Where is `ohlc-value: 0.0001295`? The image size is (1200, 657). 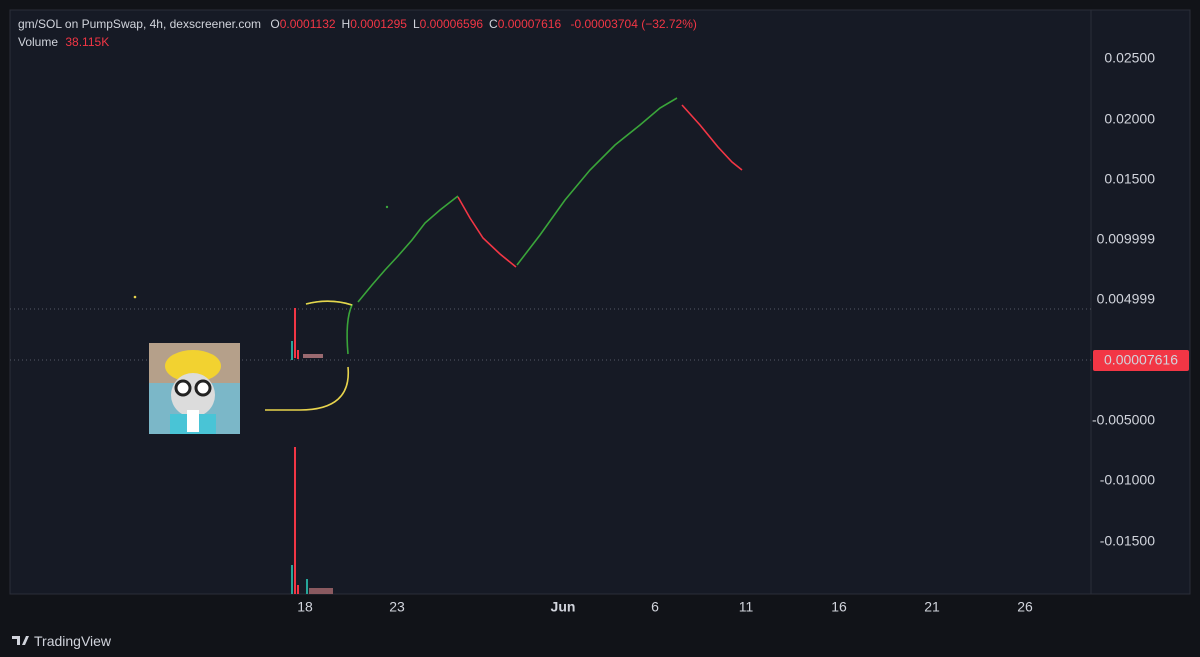 ohlc-value: 0.0001295 is located at coordinates (378, 24).